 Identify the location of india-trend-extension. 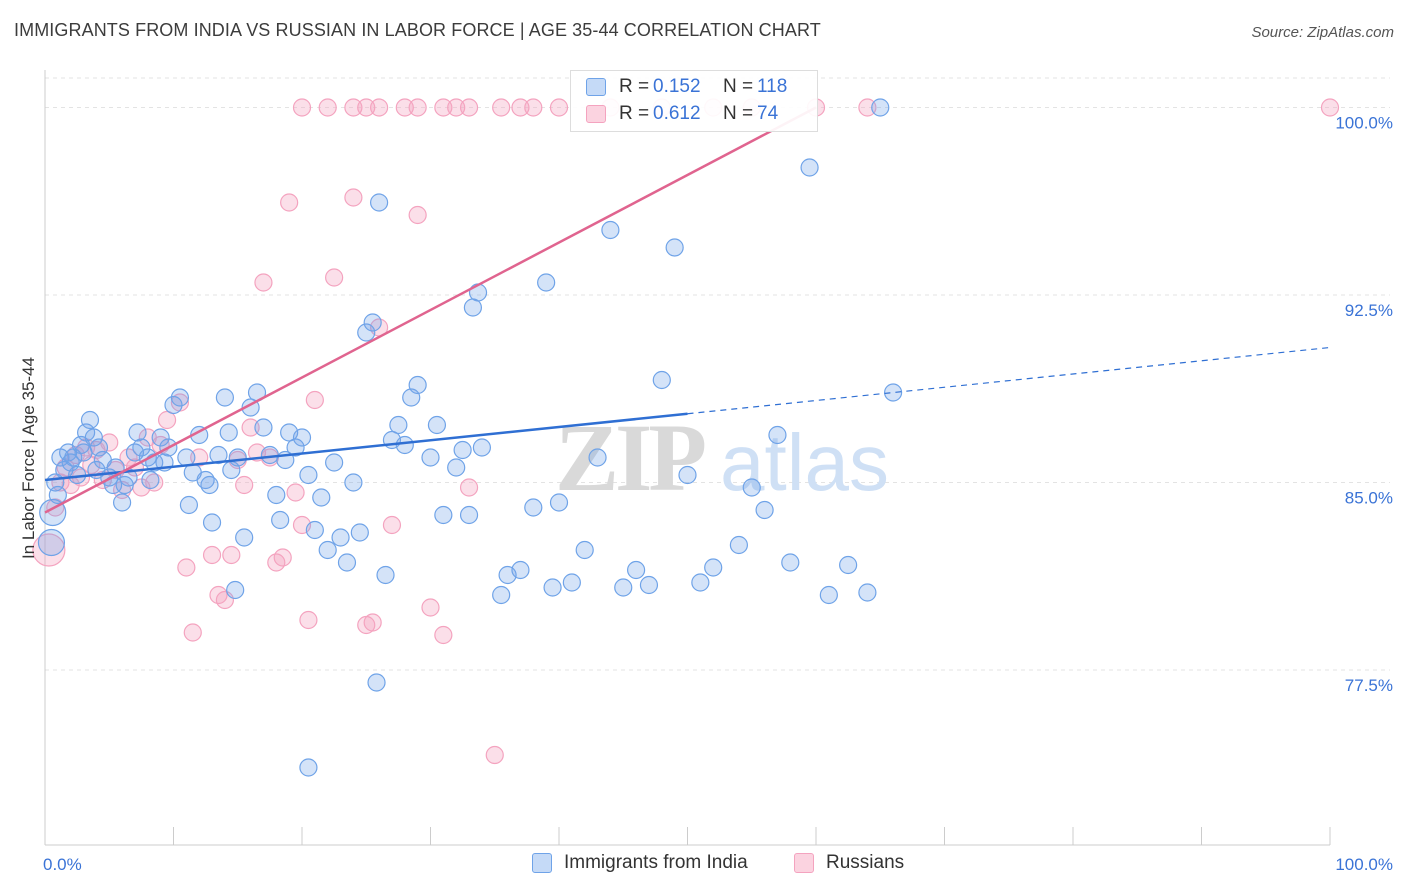
(1009, 380).